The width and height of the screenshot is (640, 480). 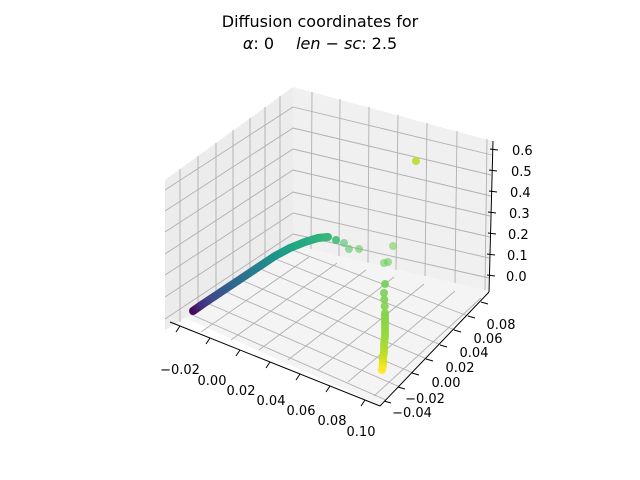 I want to click on title-lensc-symbol: len − sc, so click(x=328, y=43).